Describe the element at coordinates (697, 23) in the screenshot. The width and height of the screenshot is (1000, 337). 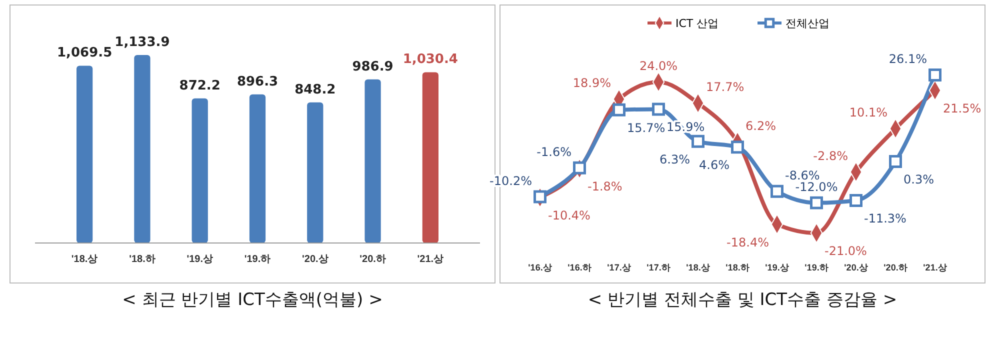
I see `legend-label: ICT 산업` at that location.